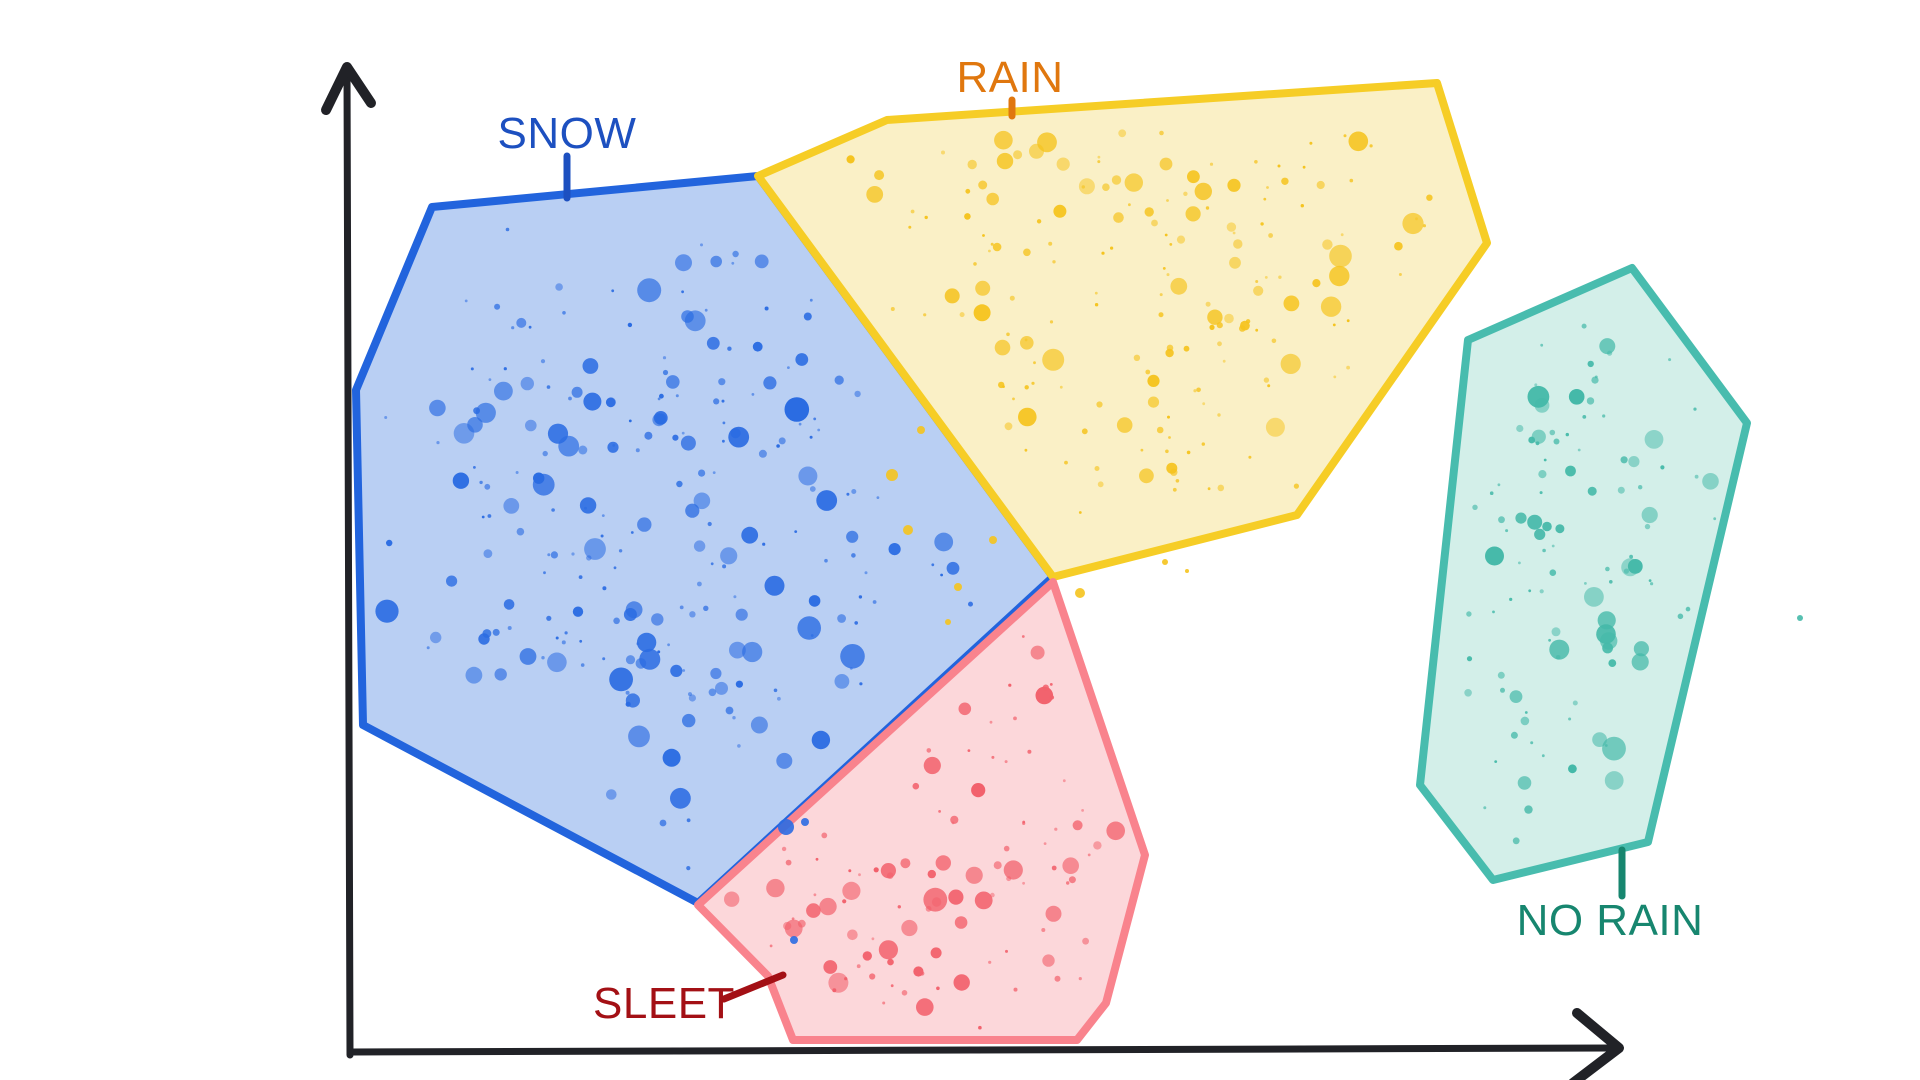 This screenshot has width=1920, height=1080. What do you see at coordinates (1610, 920) in the screenshot?
I see `cluster-label-norain: NO RAIN` at bounding box center [1610, 920].